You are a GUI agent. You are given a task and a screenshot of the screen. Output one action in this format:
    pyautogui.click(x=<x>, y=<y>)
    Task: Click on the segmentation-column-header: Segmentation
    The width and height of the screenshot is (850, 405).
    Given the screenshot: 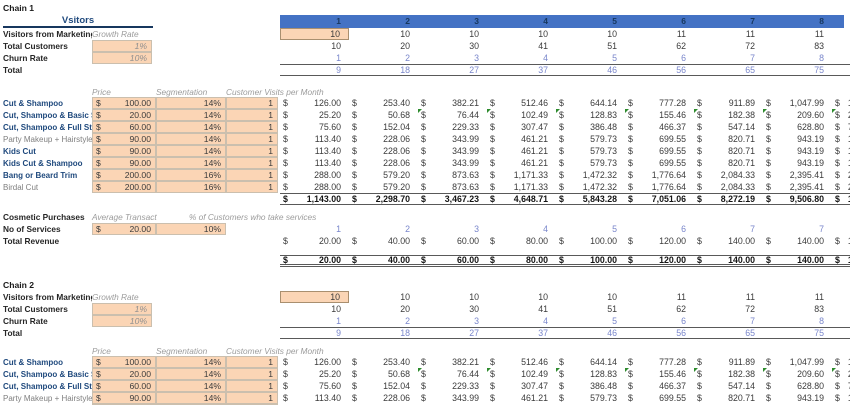 What is the action you would take?
    pyautogui.click(x=182, y=350)
    